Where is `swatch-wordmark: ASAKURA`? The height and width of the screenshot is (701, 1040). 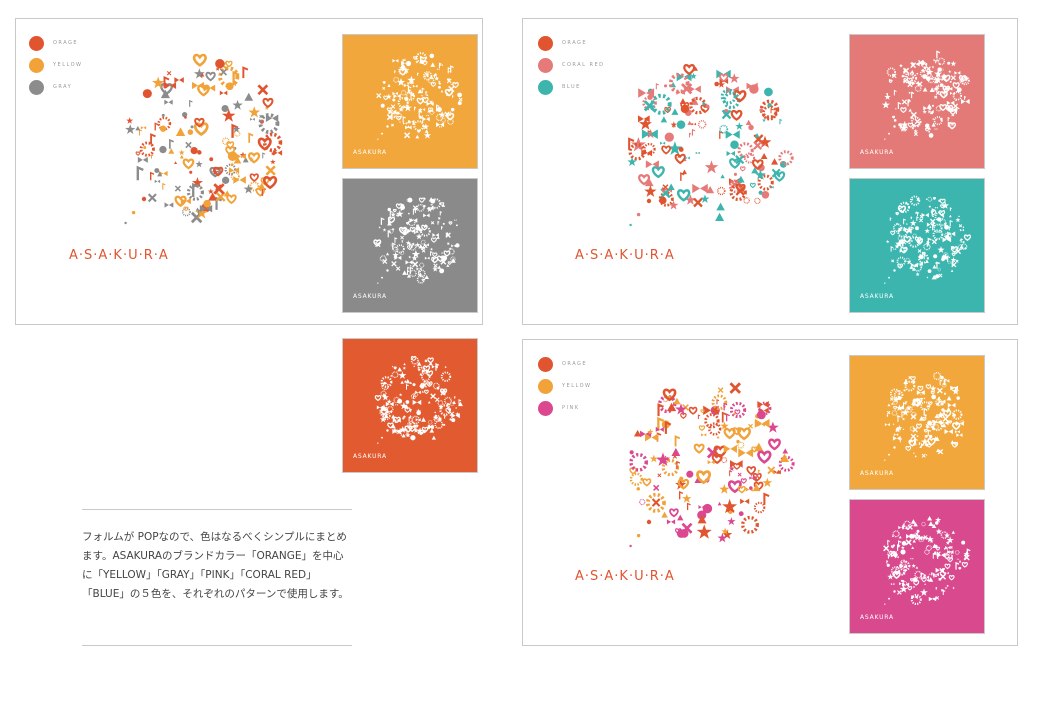
swatch-wordmark: ASAKURA is located at coordinates (877, 617).